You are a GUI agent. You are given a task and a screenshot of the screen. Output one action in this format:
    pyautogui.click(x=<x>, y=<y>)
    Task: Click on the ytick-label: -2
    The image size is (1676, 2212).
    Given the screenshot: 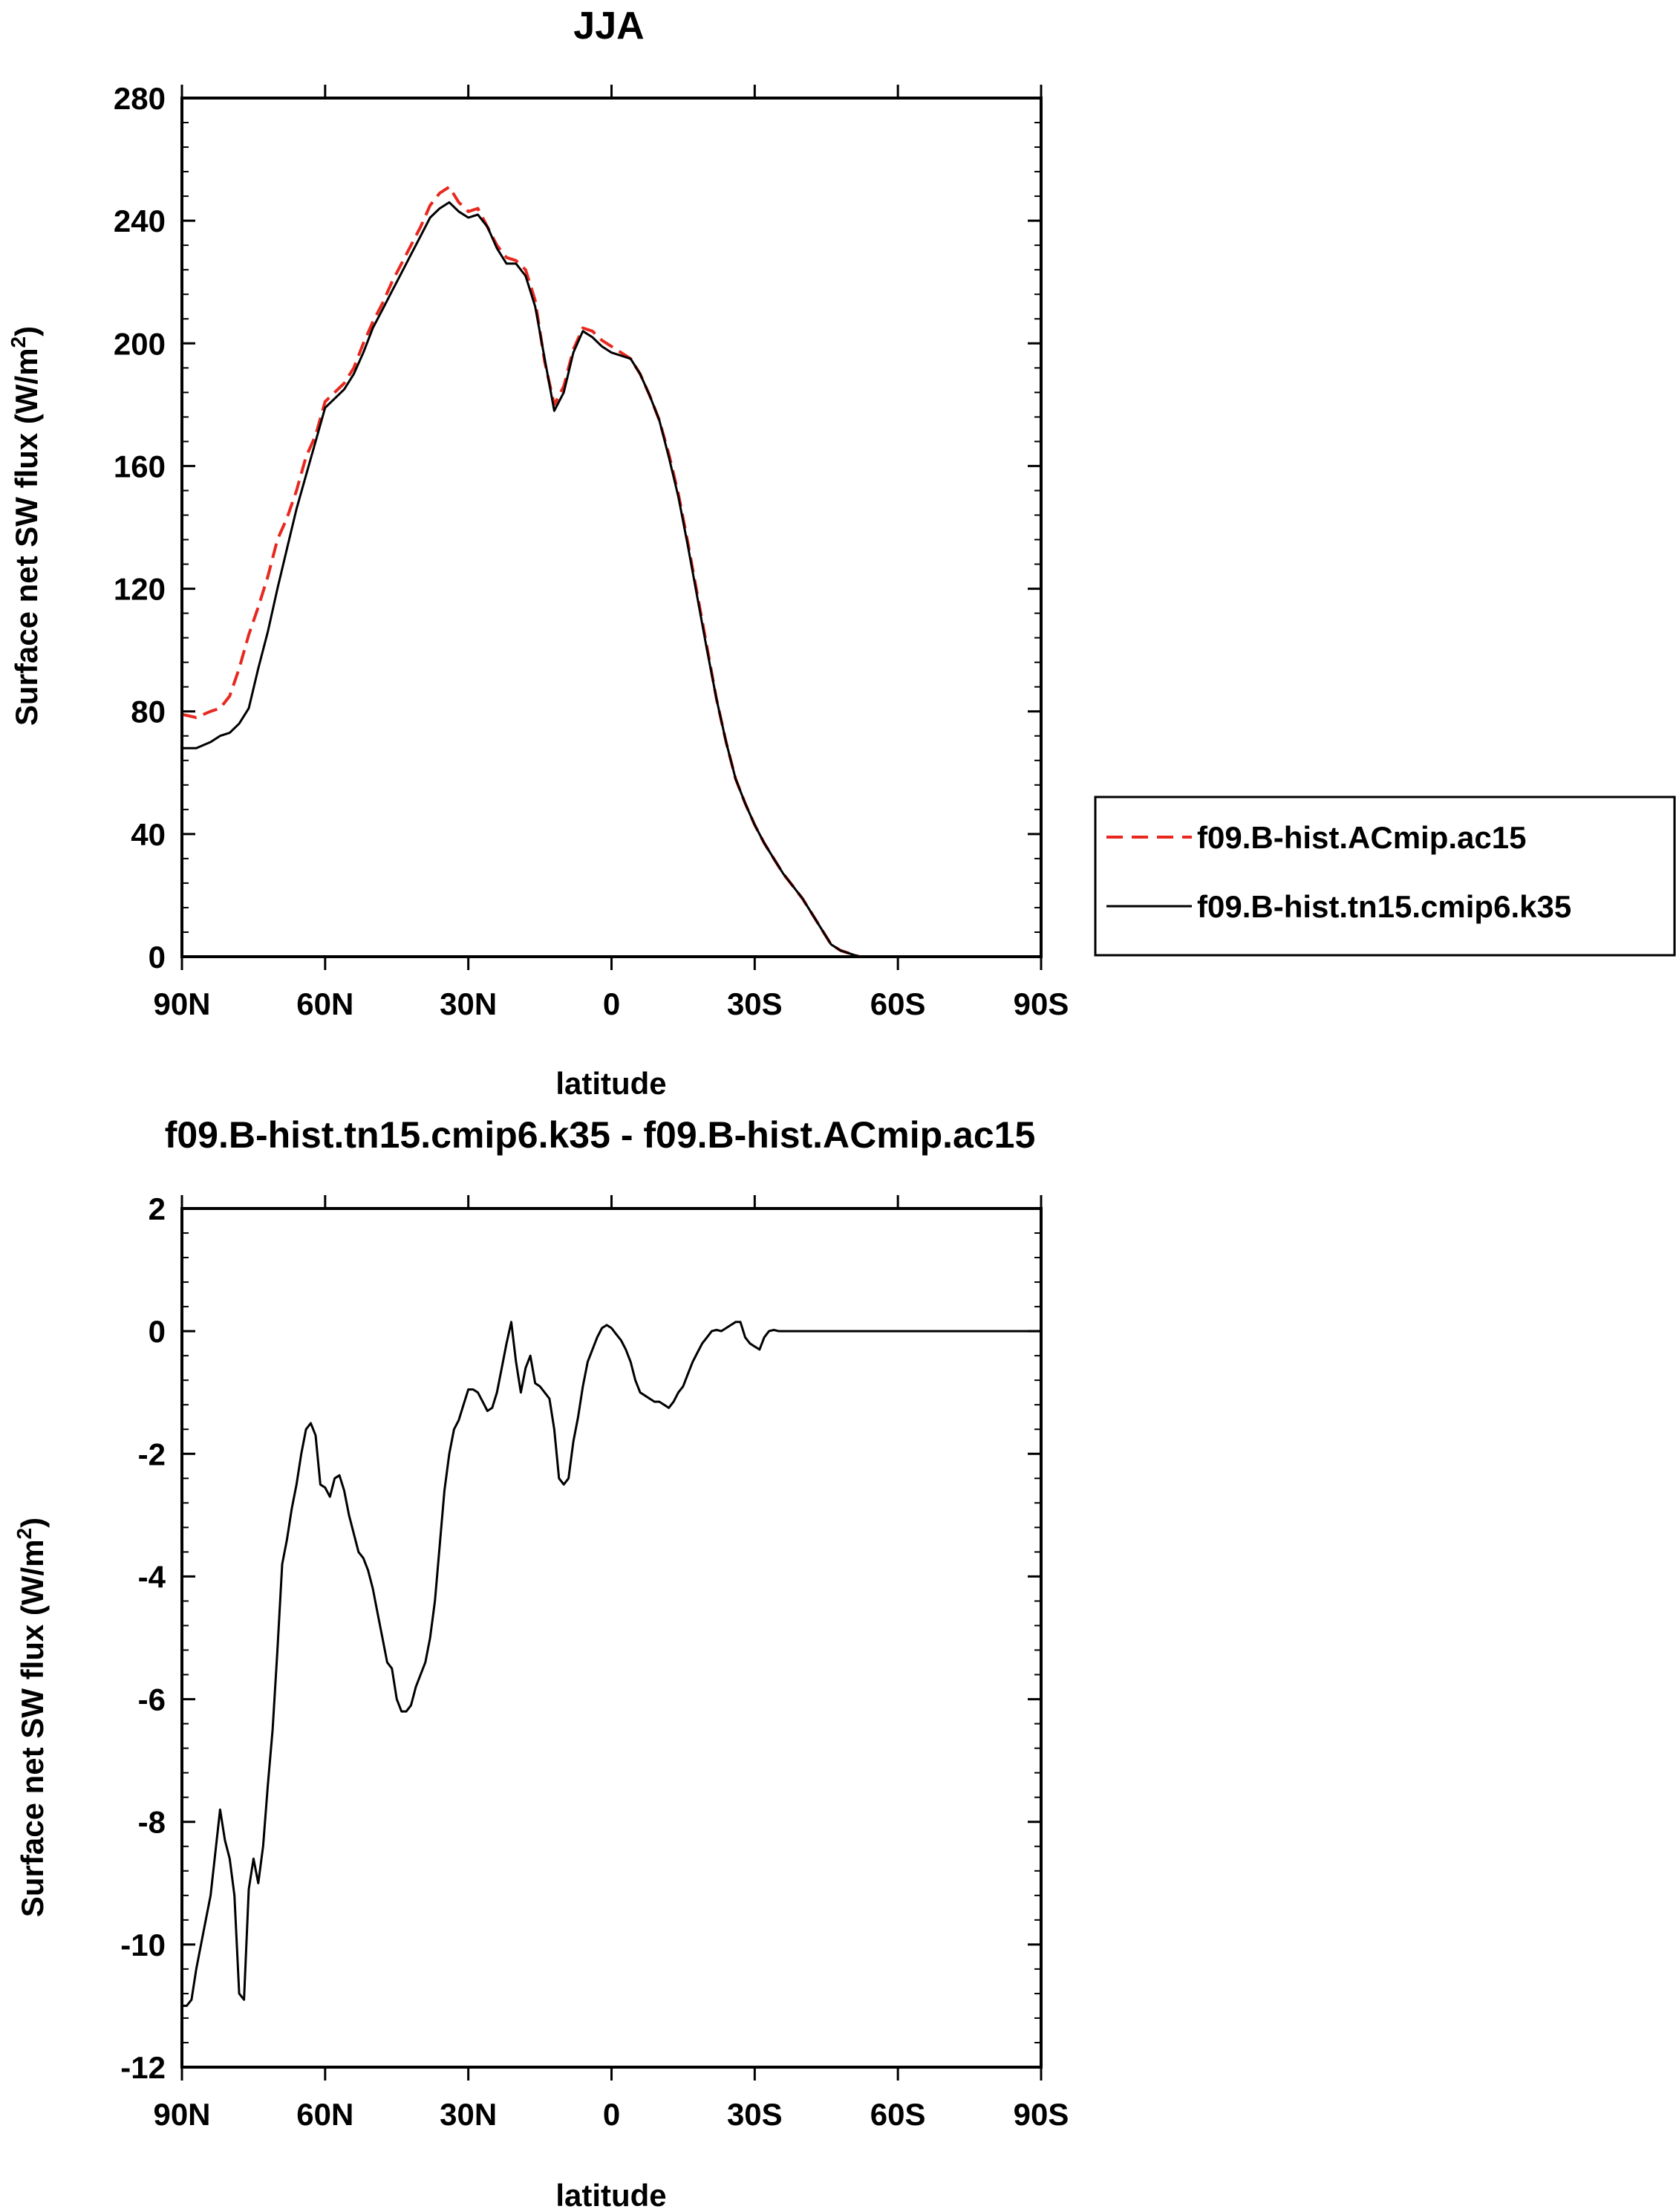 What is the action you would take?
    pyautogui.click(x=152, y=1454)
    